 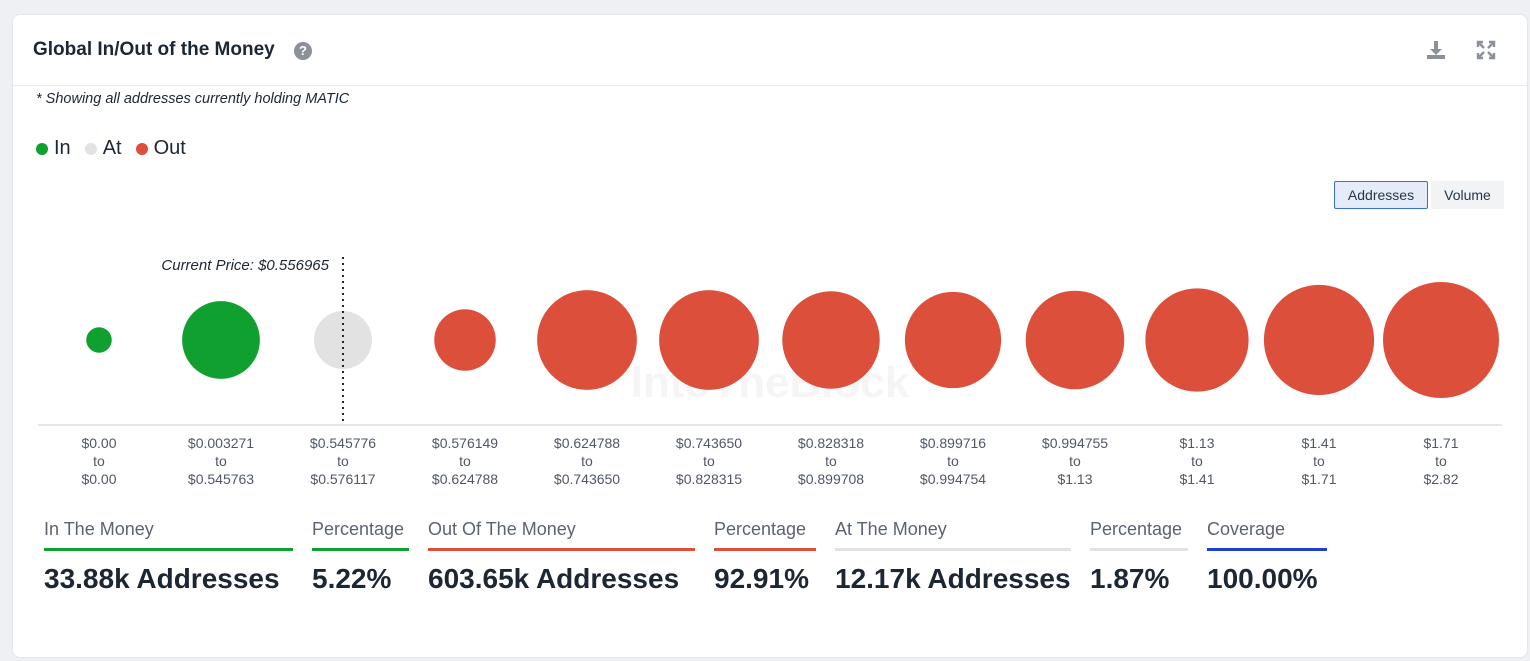 I want to click on volume-toggle-button: Volume, so click(x=1467, y=195).